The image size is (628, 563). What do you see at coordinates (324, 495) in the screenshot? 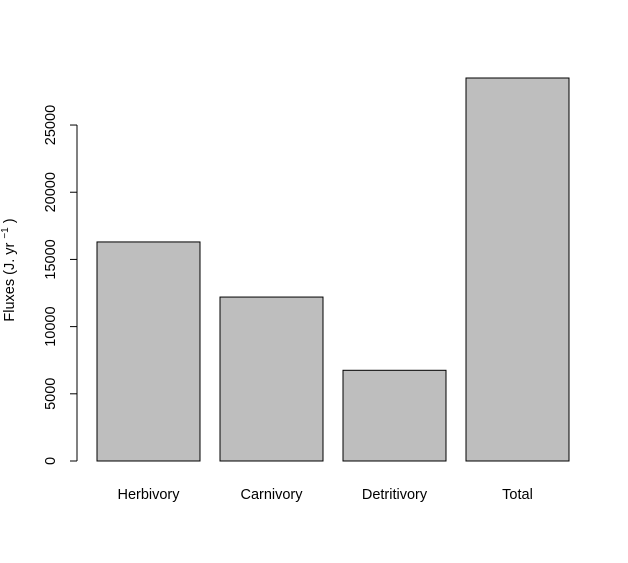
I see `x-labels-group: Herbivory Carnivory Detritivory Total` at bounding box center [324, 495].